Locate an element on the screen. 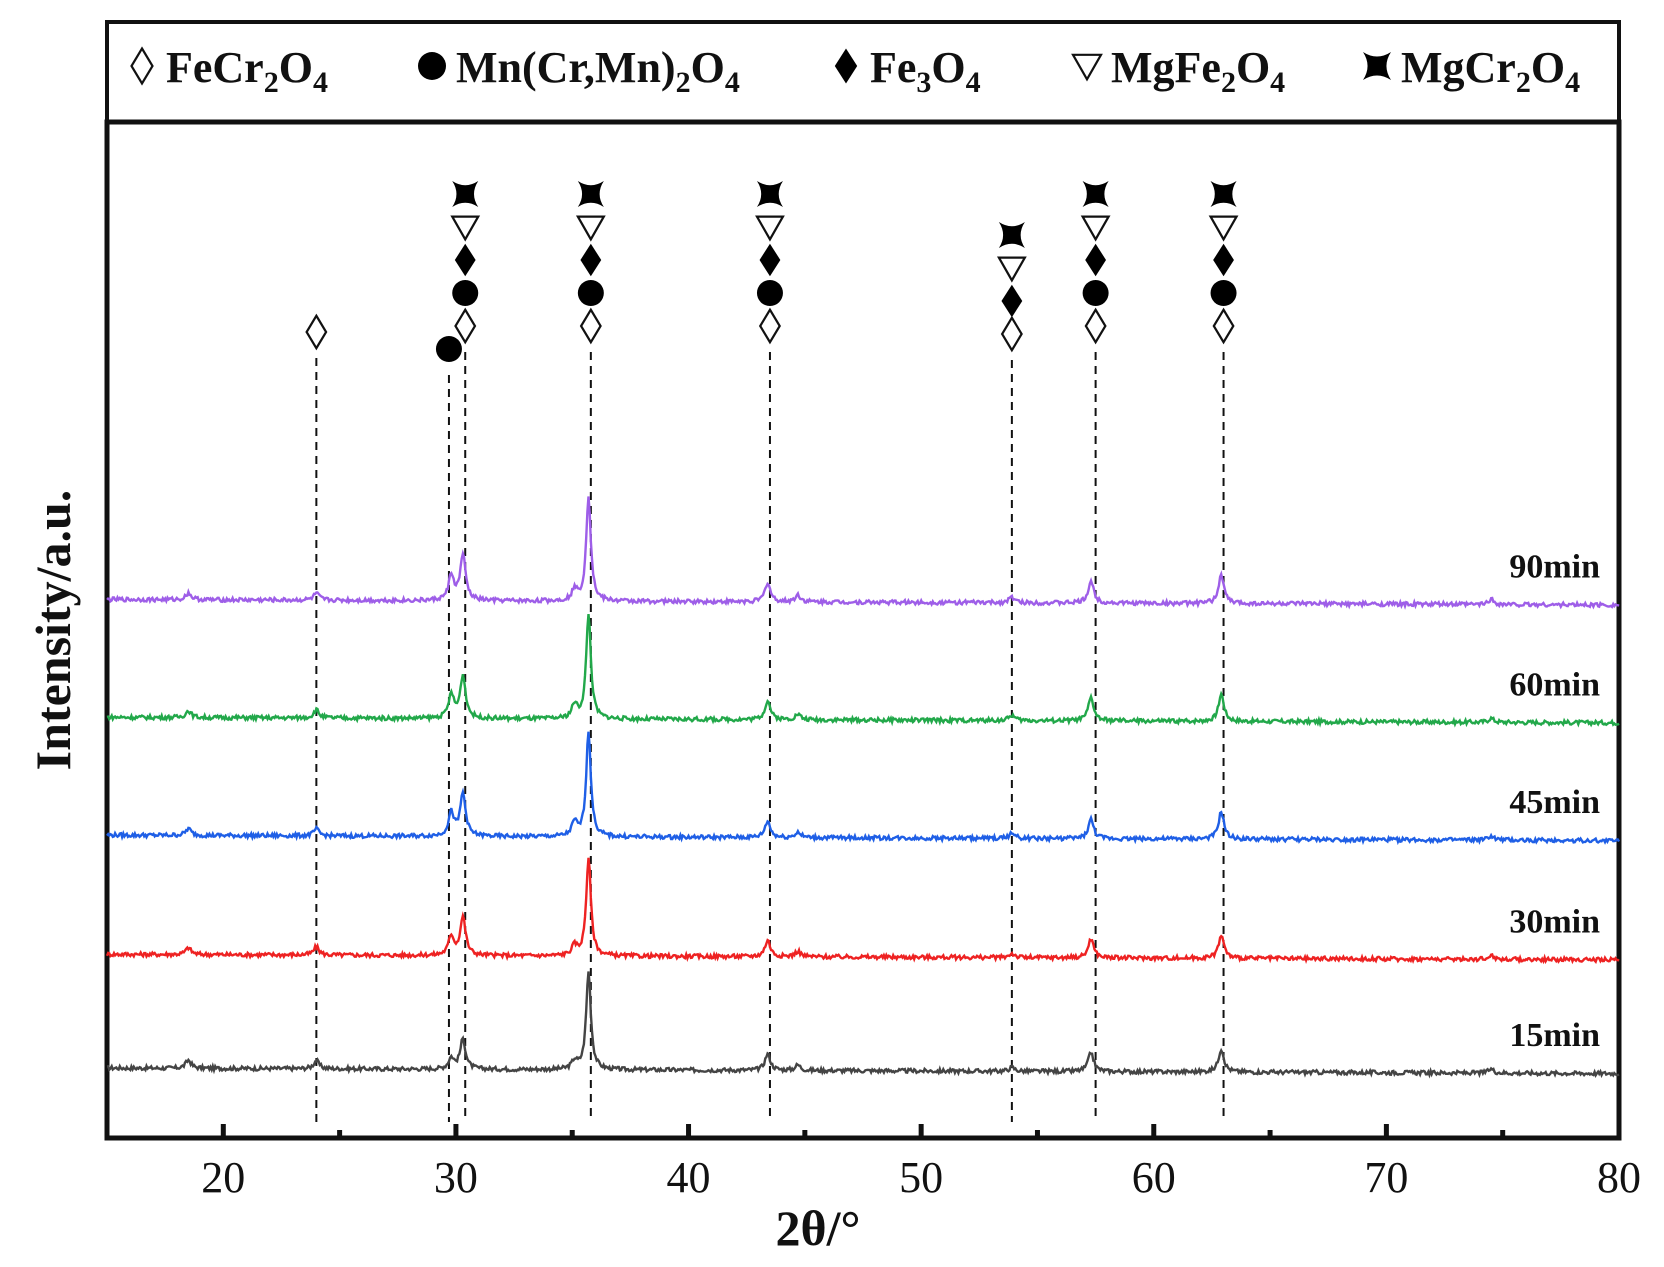  legend-label-part: 3 is located at coordinates (923, 82).